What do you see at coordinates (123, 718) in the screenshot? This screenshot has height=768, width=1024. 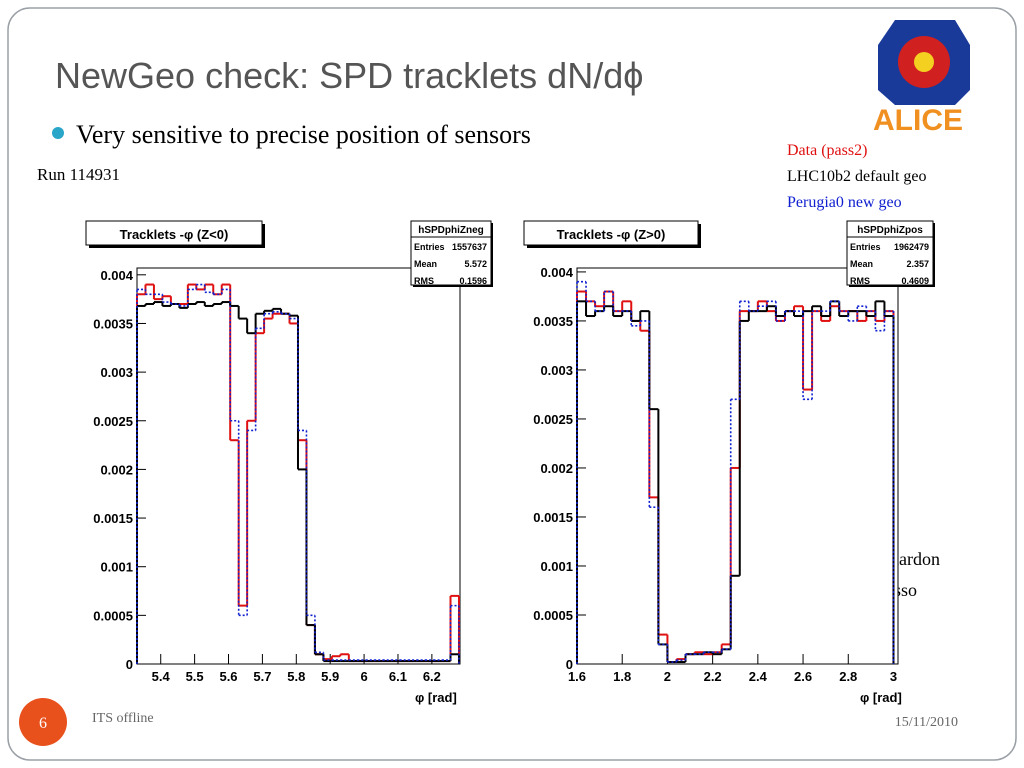 I see `footer-left: ITS offline` at bounding box center [123, 718].